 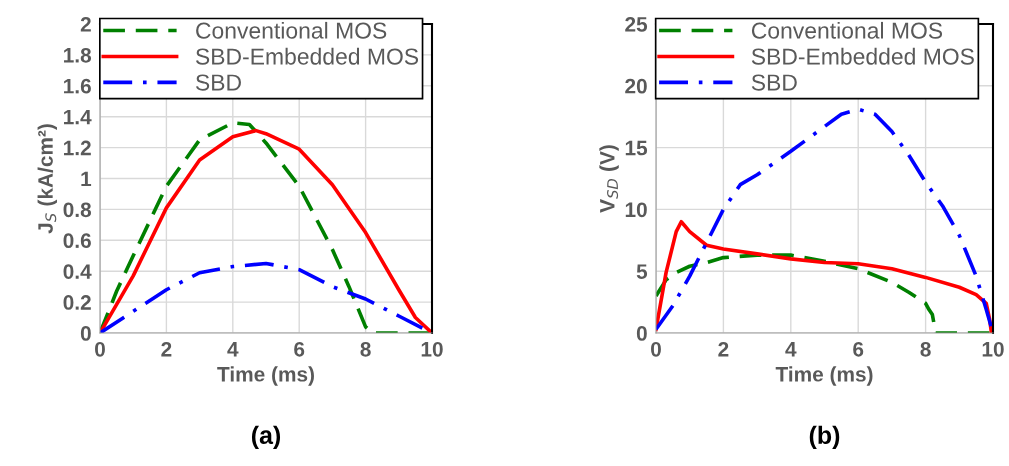 What do you see at coordinates (636, 210) in the screenshot?
I see `y-tick-label: 10` at bounding box center [636, 210].